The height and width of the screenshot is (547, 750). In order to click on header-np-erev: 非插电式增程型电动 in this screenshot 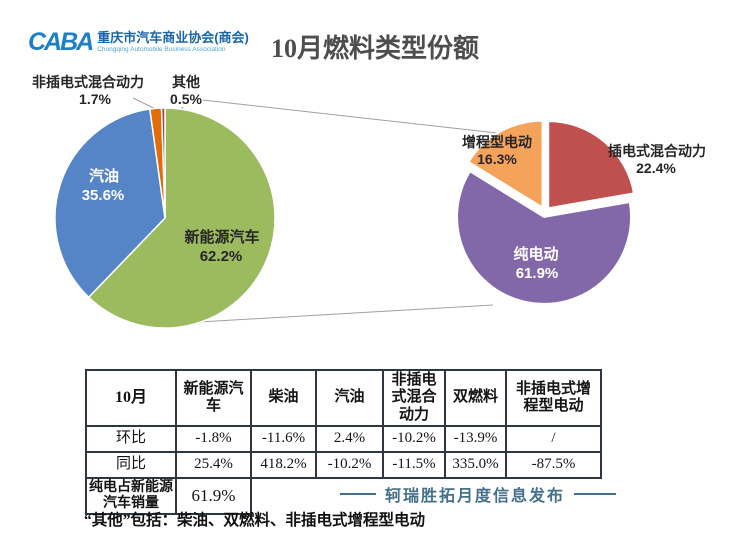, I will do `click(553, 398)`.